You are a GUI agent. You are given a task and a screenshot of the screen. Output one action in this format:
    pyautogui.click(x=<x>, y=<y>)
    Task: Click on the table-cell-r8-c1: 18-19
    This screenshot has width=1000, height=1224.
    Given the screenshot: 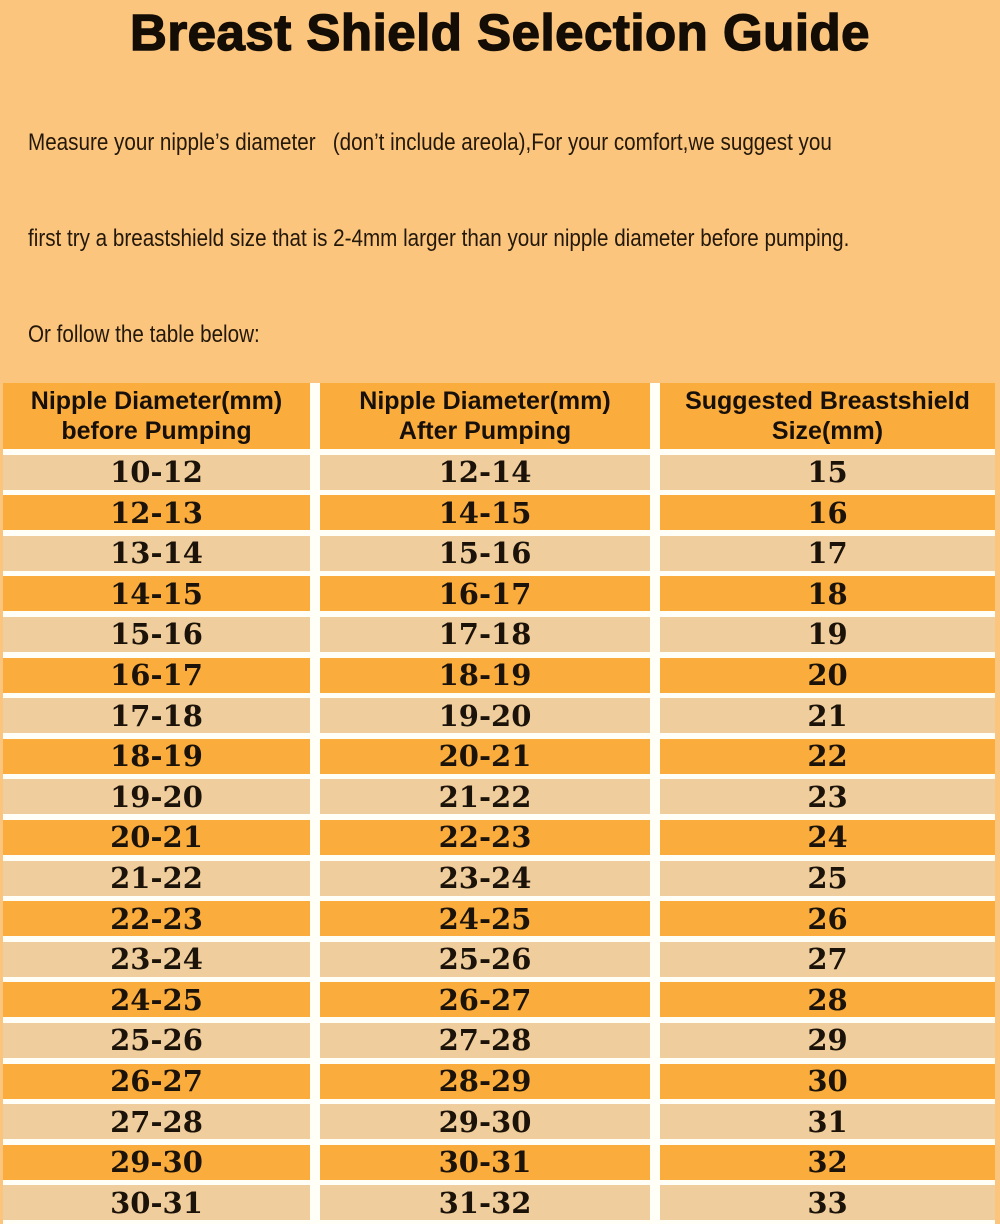 What is the action you would take?
    pyautogui.click(x=156, y=756)
    